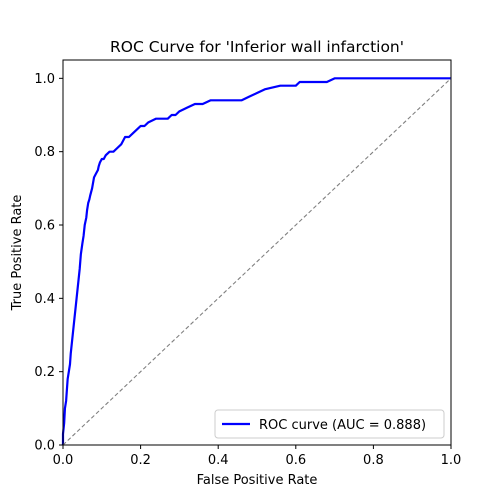  I want to click on x-tick-label: 0.6, so click(295, 460).